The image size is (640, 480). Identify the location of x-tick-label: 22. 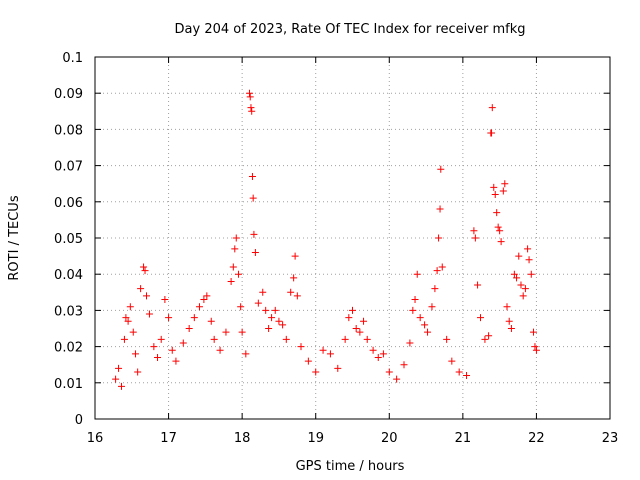
(536, 438).